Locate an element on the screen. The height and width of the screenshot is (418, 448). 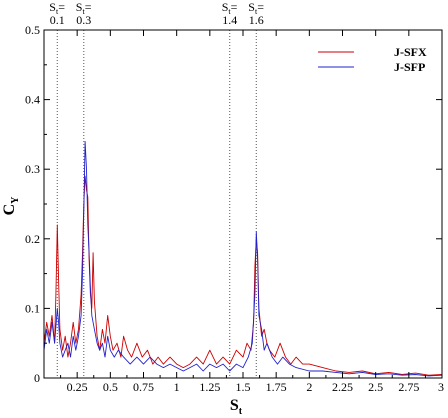
x-tick-label-7: 2 is located at coordinates (309, 387).